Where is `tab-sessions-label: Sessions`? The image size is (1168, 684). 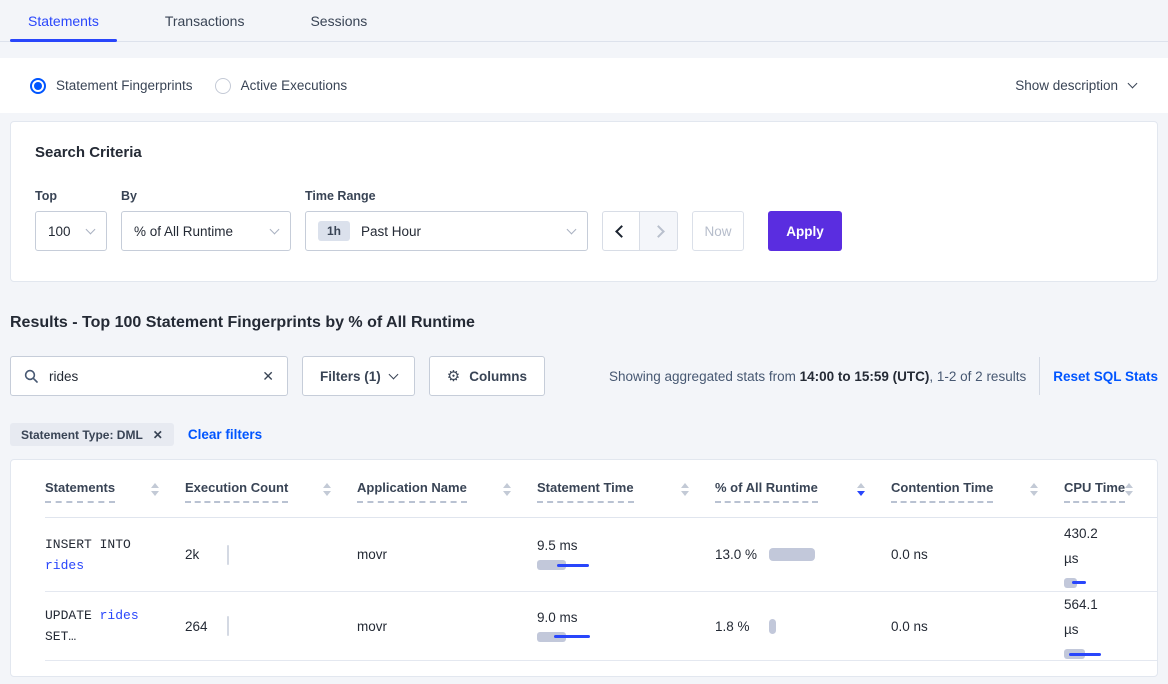
tab-sessions-label: Sessions is located at coordinates (339, 20).